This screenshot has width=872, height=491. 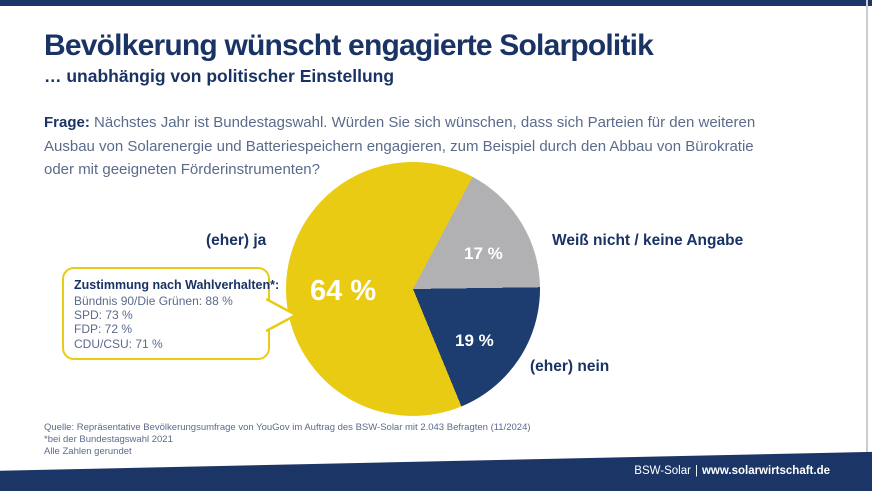 I want to click on page-subtitle: … unabhängig von politischer Einstellung, so click(x=219, y=76).